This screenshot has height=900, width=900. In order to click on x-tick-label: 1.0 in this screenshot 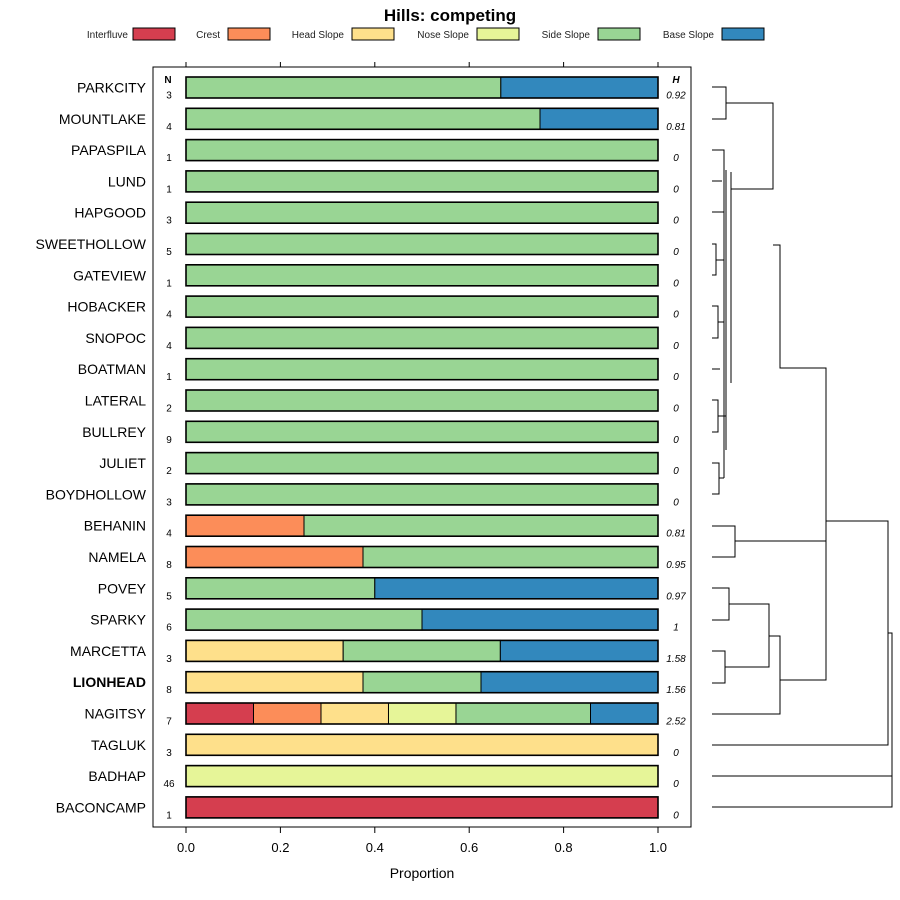, I will do `click(658, 847)`.